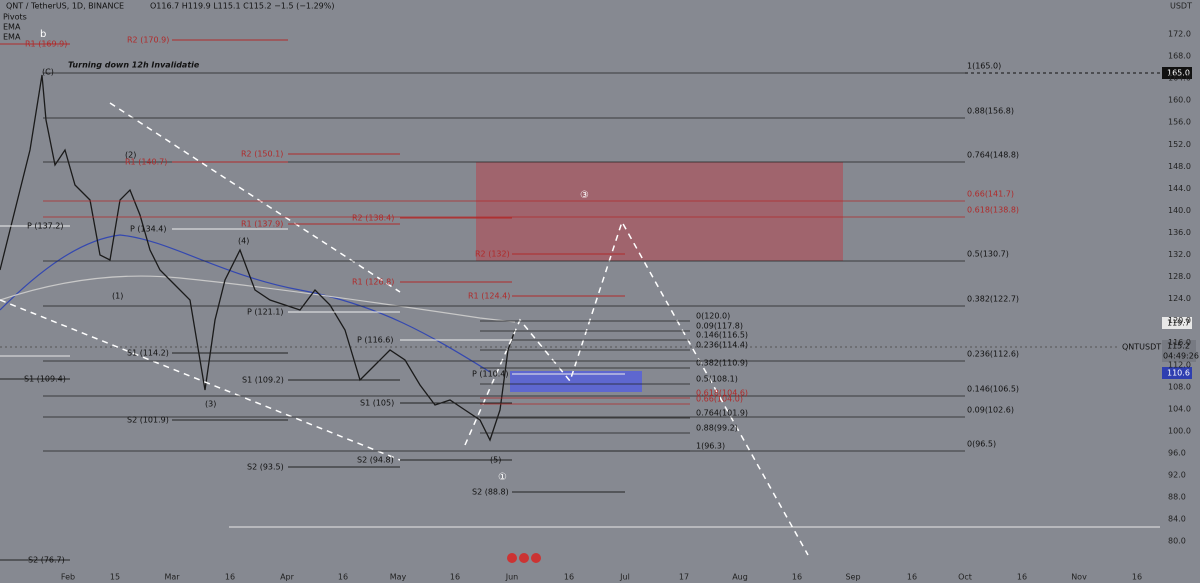  Describe the element at coordinates (398, 577) in the screenshot. I see `time-label: May` at that location.